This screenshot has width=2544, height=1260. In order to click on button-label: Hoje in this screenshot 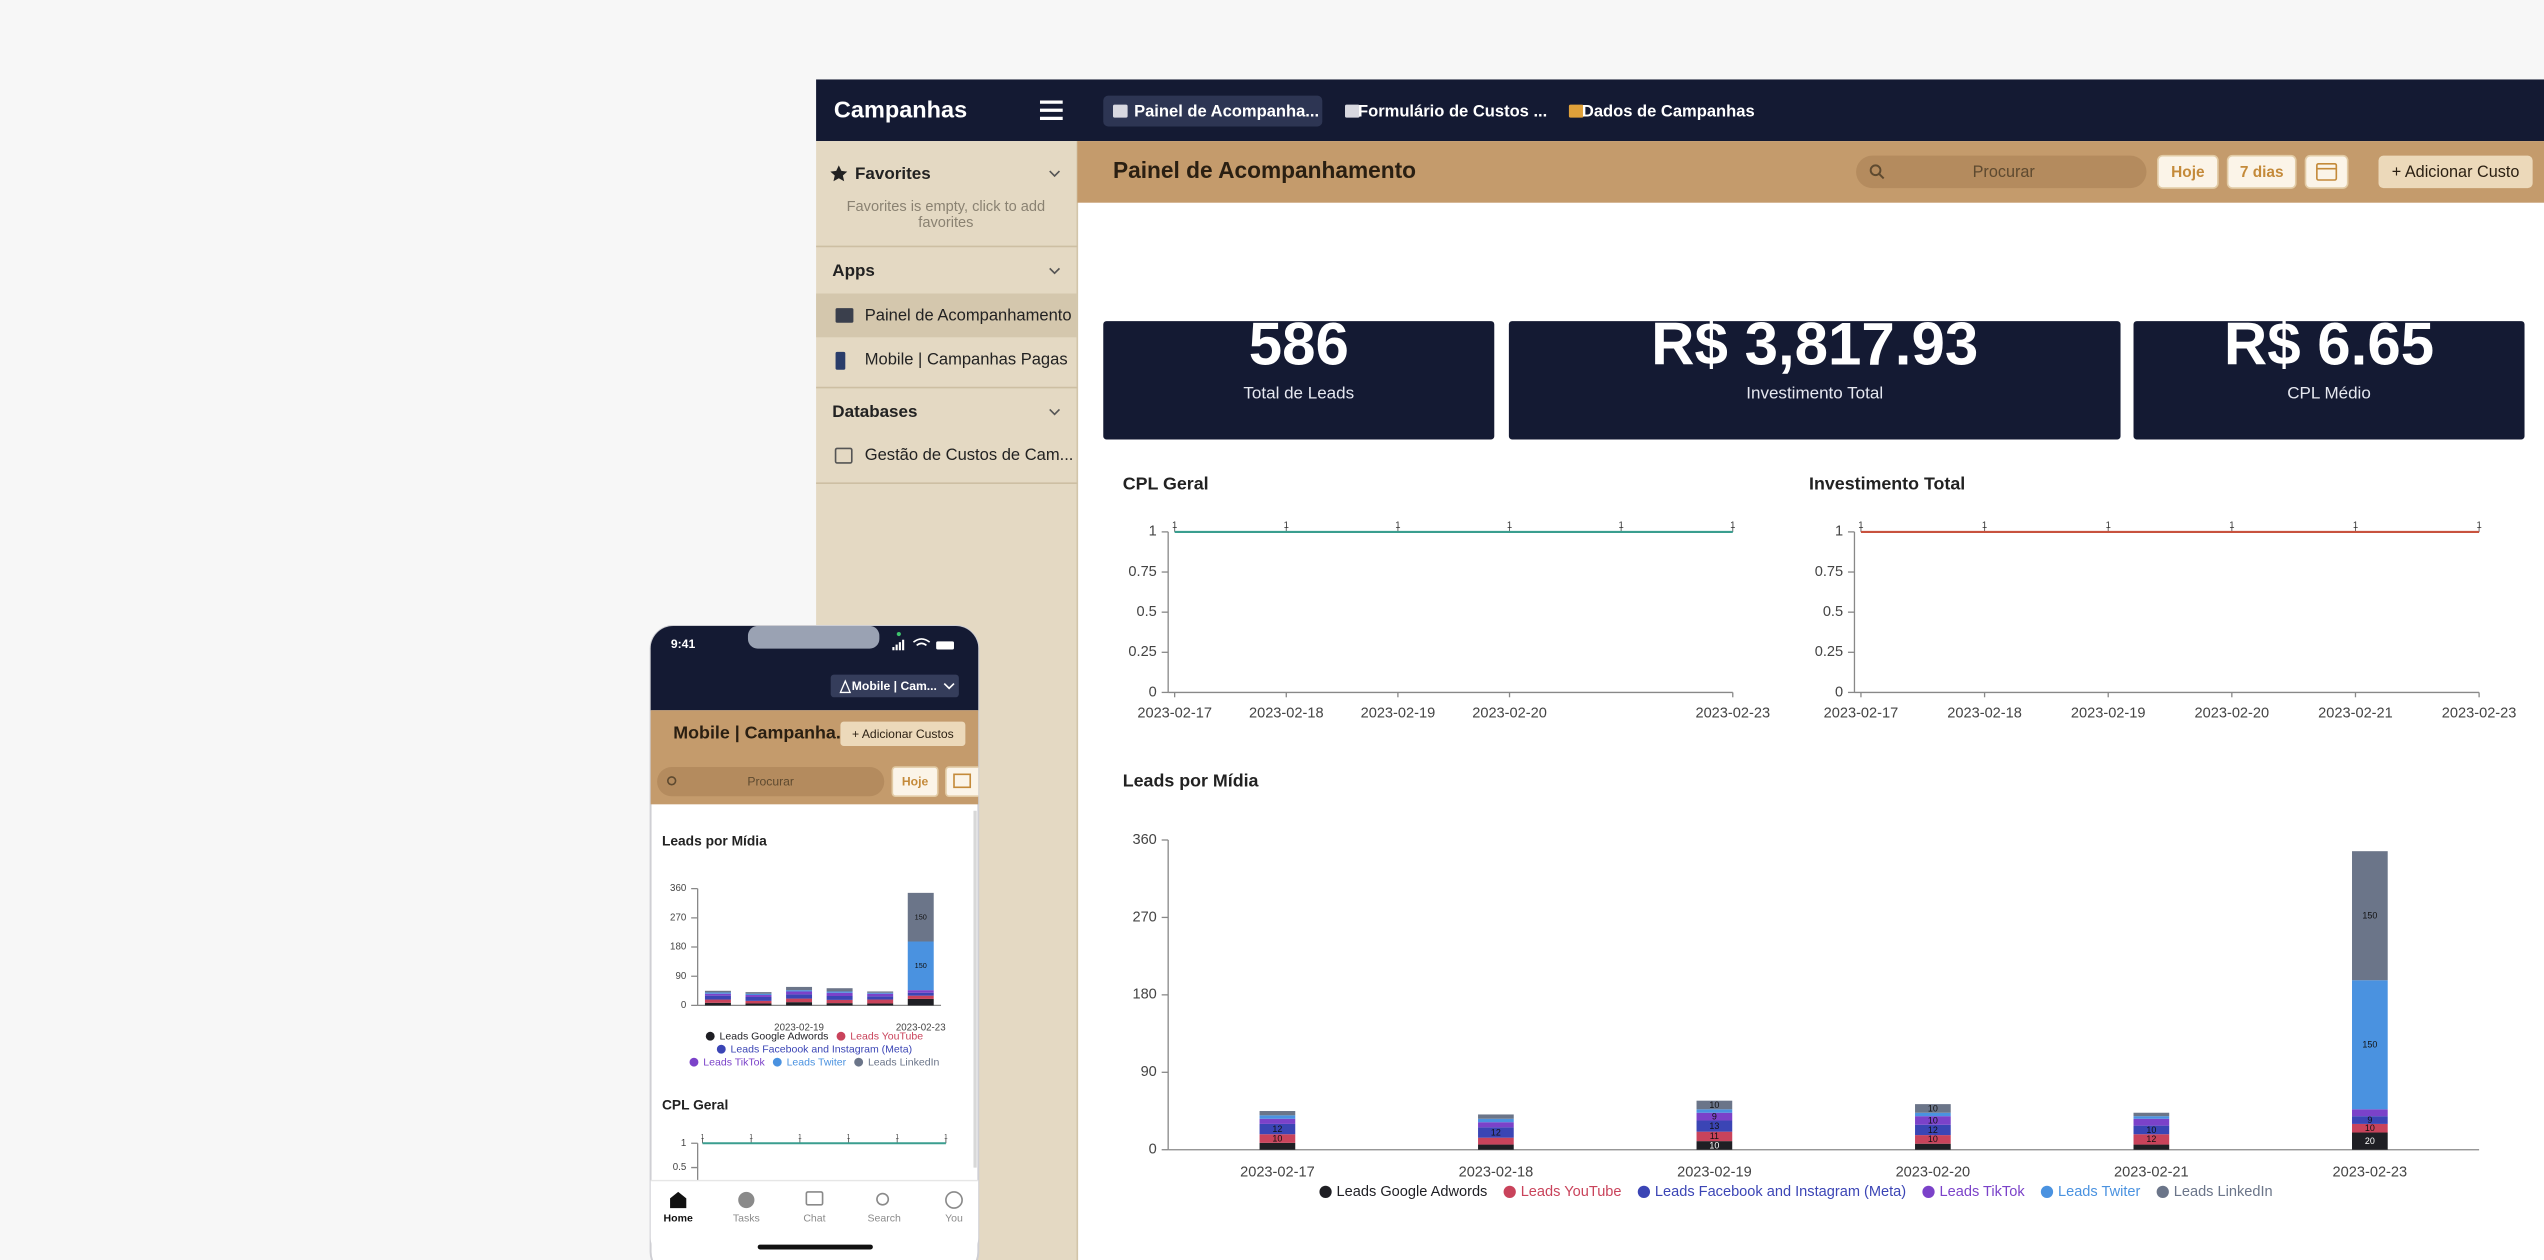, I will do `click(2188, 172)`.